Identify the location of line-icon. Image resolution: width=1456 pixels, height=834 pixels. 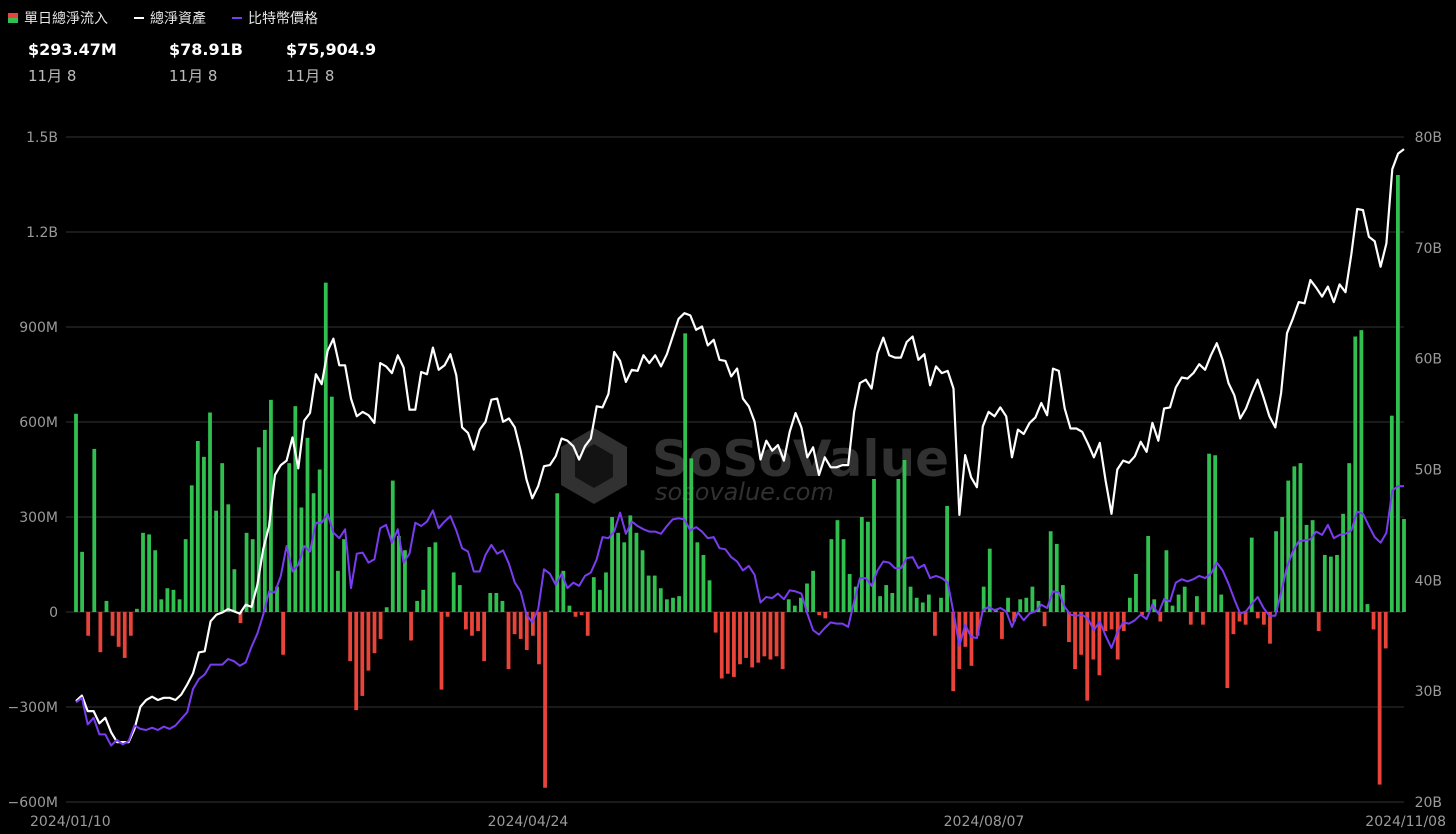
(237, 18).